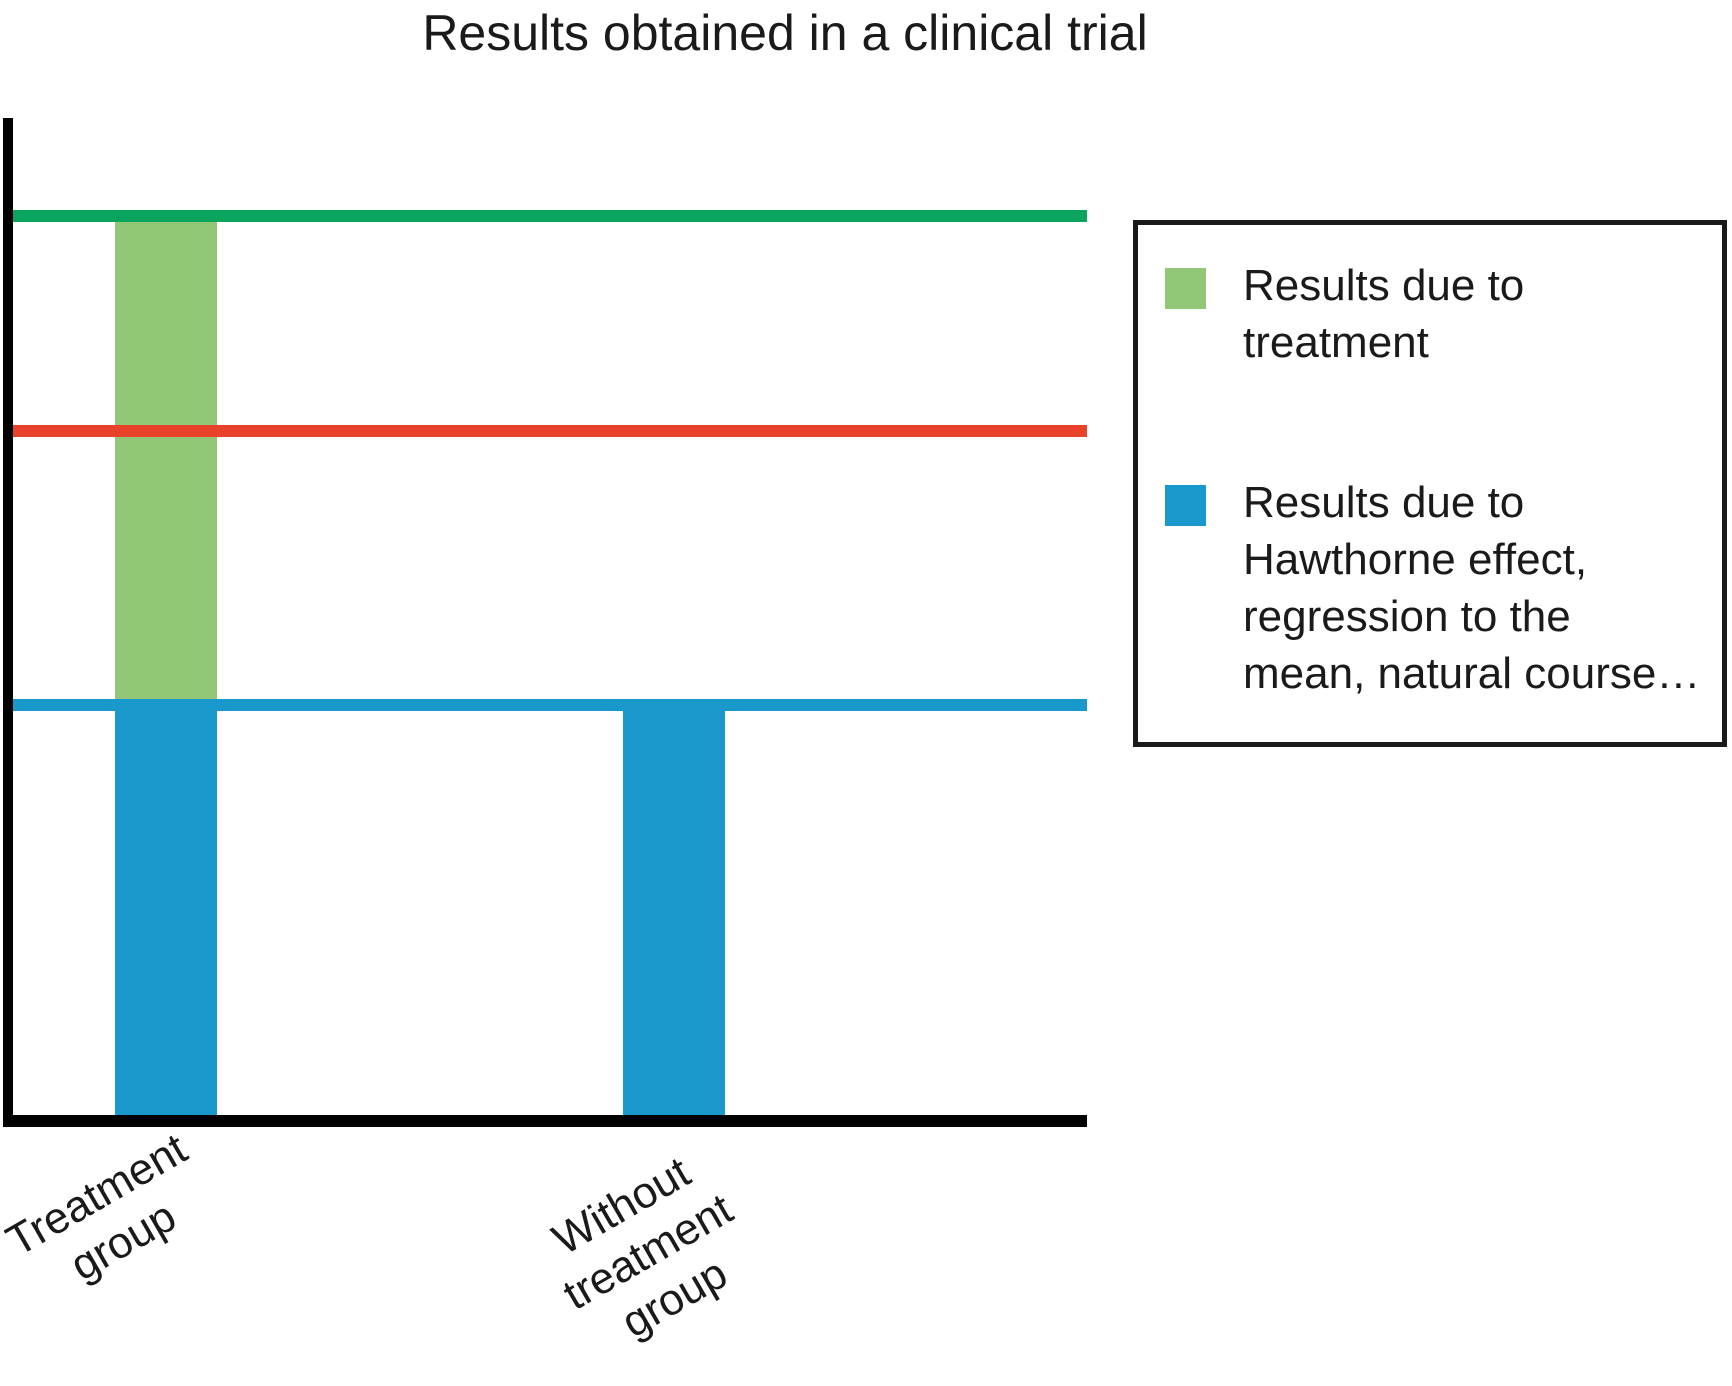 The image size is (1732, 1386). I want to click on x-tick-label: Without treatment group, so click(642, 1247).